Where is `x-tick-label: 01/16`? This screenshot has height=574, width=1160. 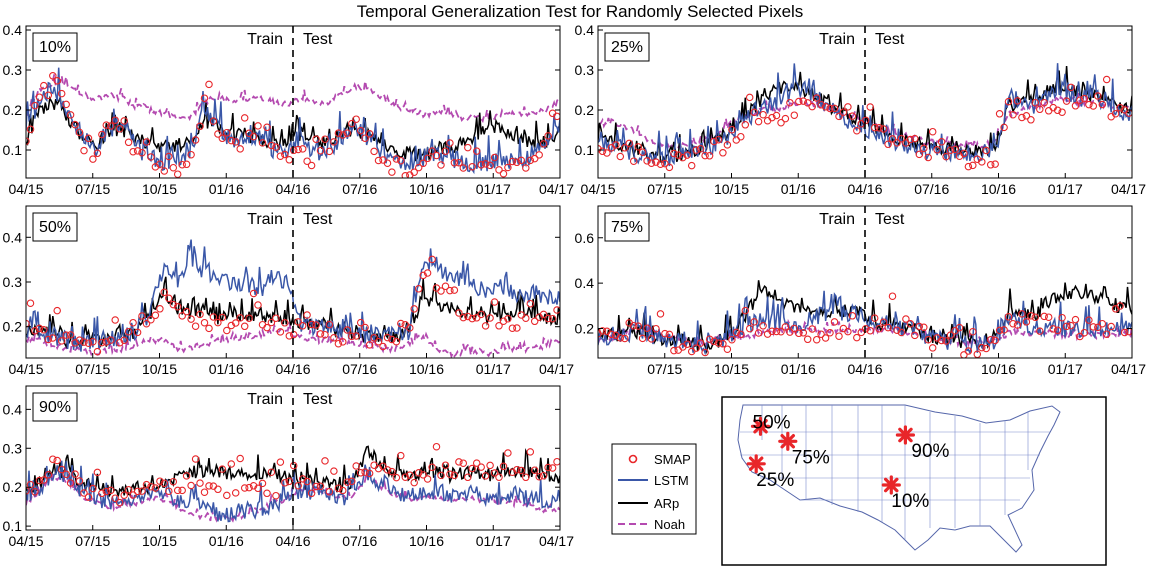 x-tick-label: 01/16 is located at coordinates (798, 189).